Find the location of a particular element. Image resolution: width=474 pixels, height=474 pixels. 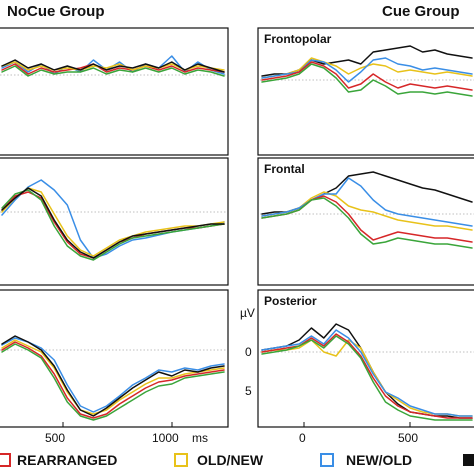

title-nocue-group: NoCue Group is located at coordinates (56, 11).